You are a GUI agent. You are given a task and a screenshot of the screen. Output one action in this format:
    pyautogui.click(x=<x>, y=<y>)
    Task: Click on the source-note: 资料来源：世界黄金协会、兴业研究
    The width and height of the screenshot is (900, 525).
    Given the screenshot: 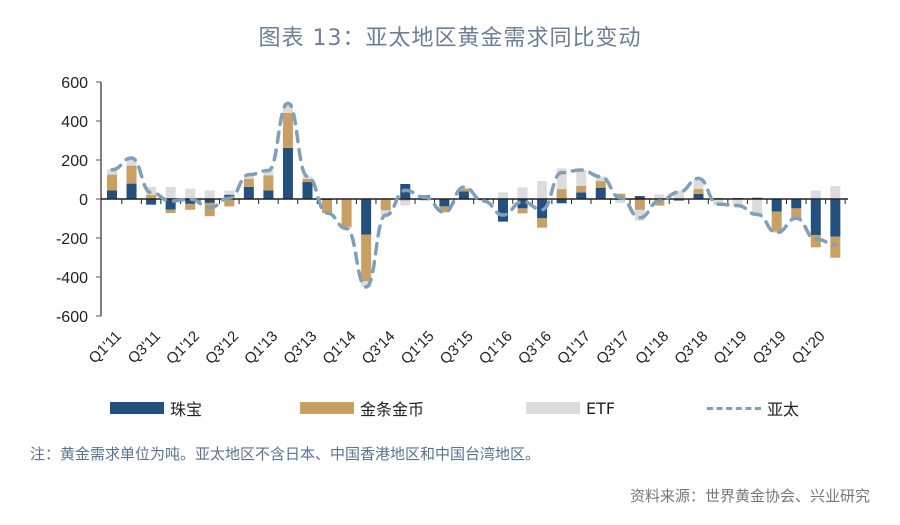 What is the action you would take?
    pyautogui.click(x=749, y=496)
    